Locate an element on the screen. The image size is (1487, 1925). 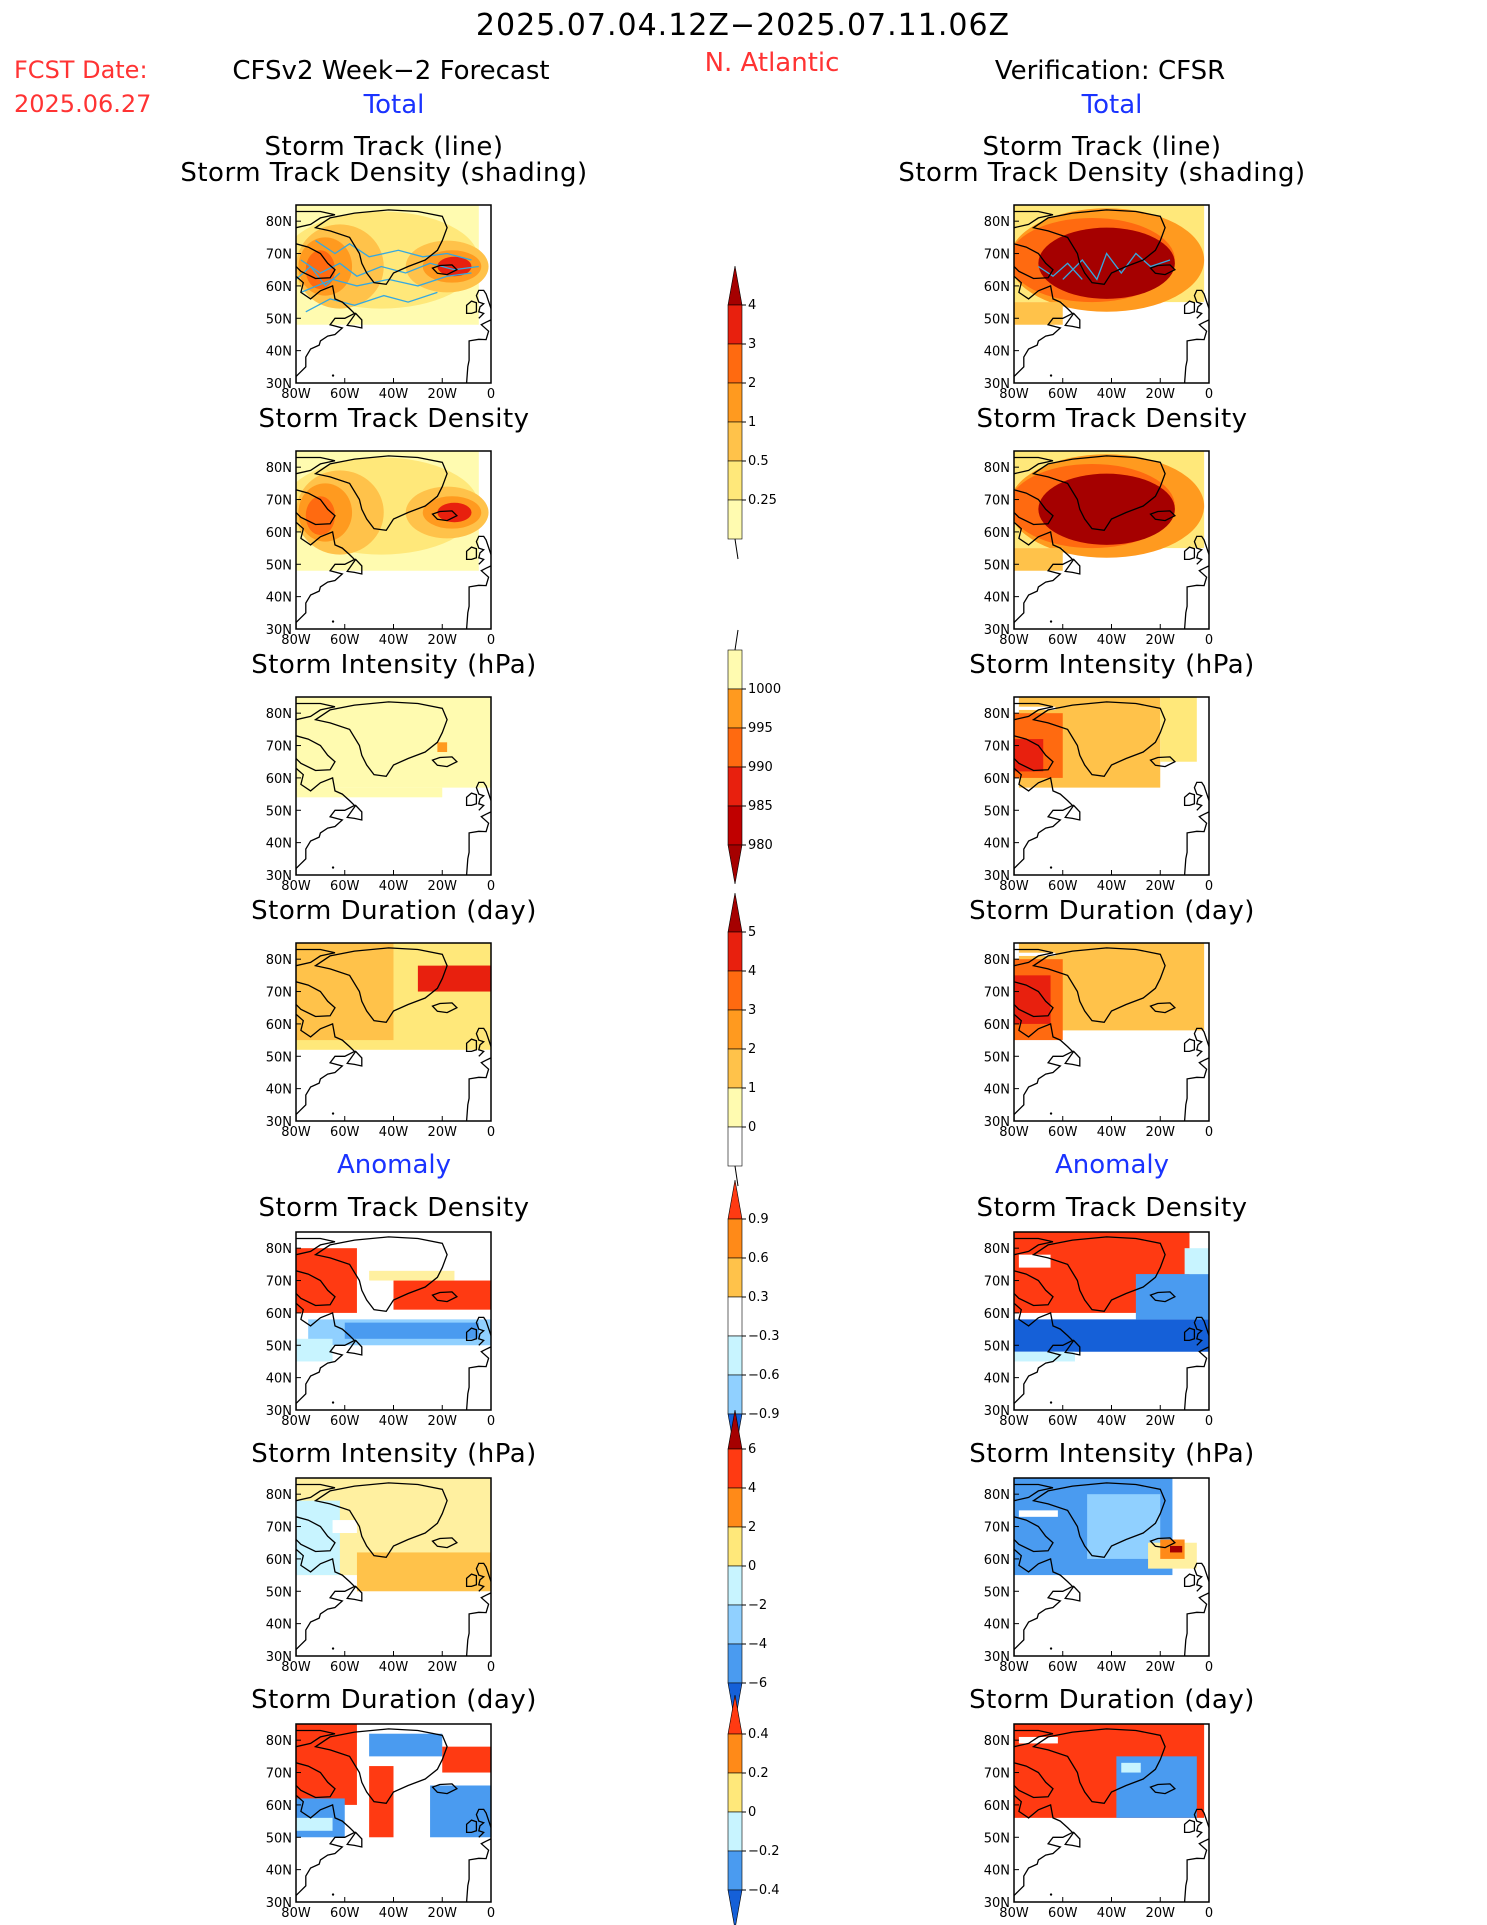
panel-title-track-line-right: Storm Track (line) is located at coordinates (1102, 147).